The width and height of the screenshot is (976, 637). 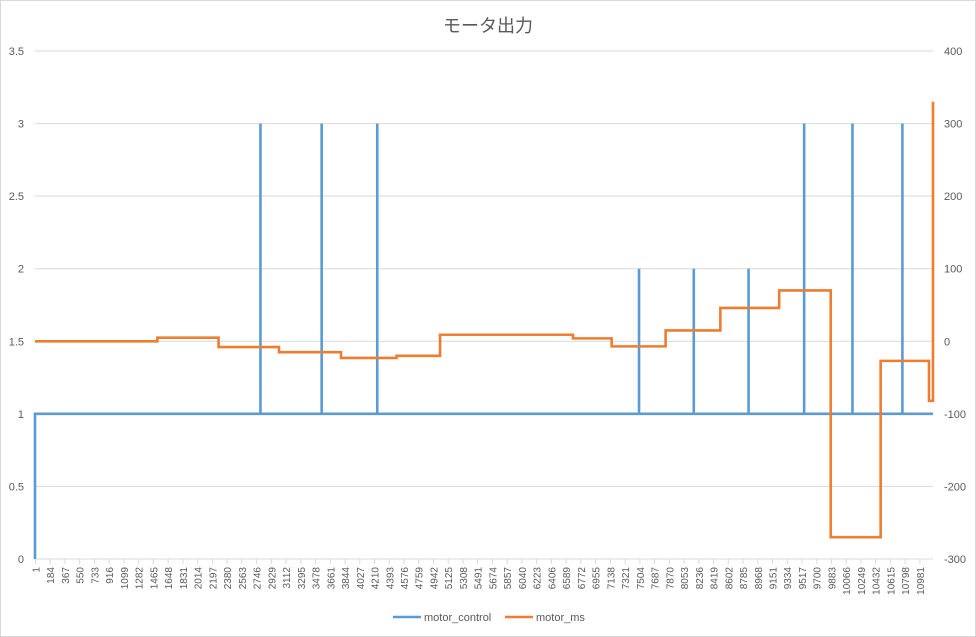 What do you see at coordinates (832, 578) in the screenshot?
I see `x-tick-label: 9883` at bounding box center [832, 578].